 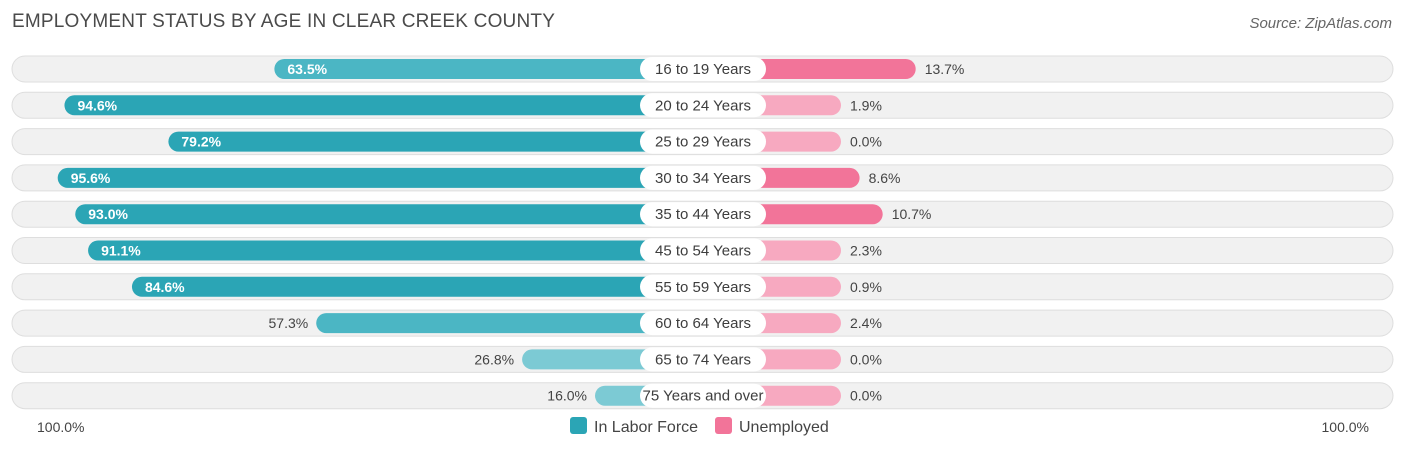 I want to click on category-label: 25 to 29 Years, so click(x=703, y=142).